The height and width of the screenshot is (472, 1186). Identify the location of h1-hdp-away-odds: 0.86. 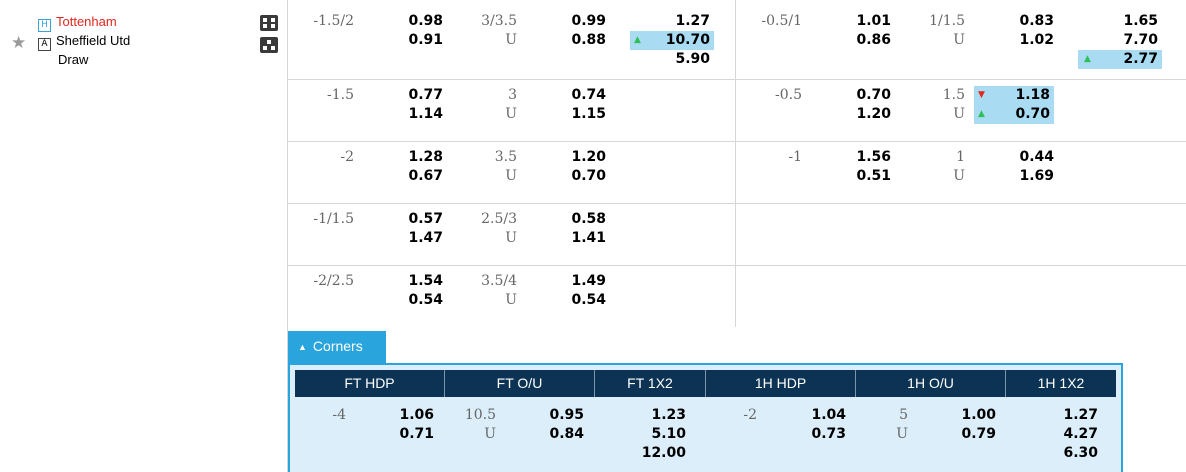
(873, 40).